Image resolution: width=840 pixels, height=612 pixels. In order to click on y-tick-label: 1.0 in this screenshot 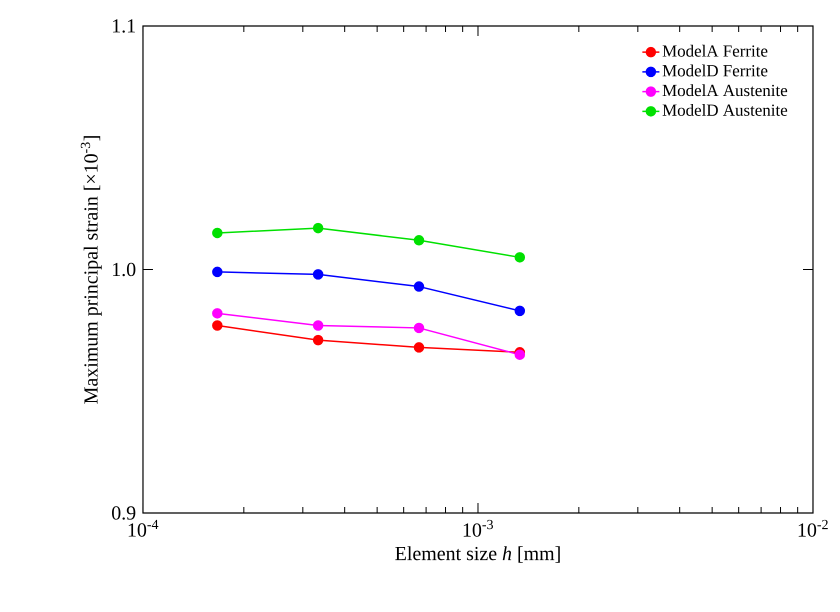, I will do `click(124, 269)`.